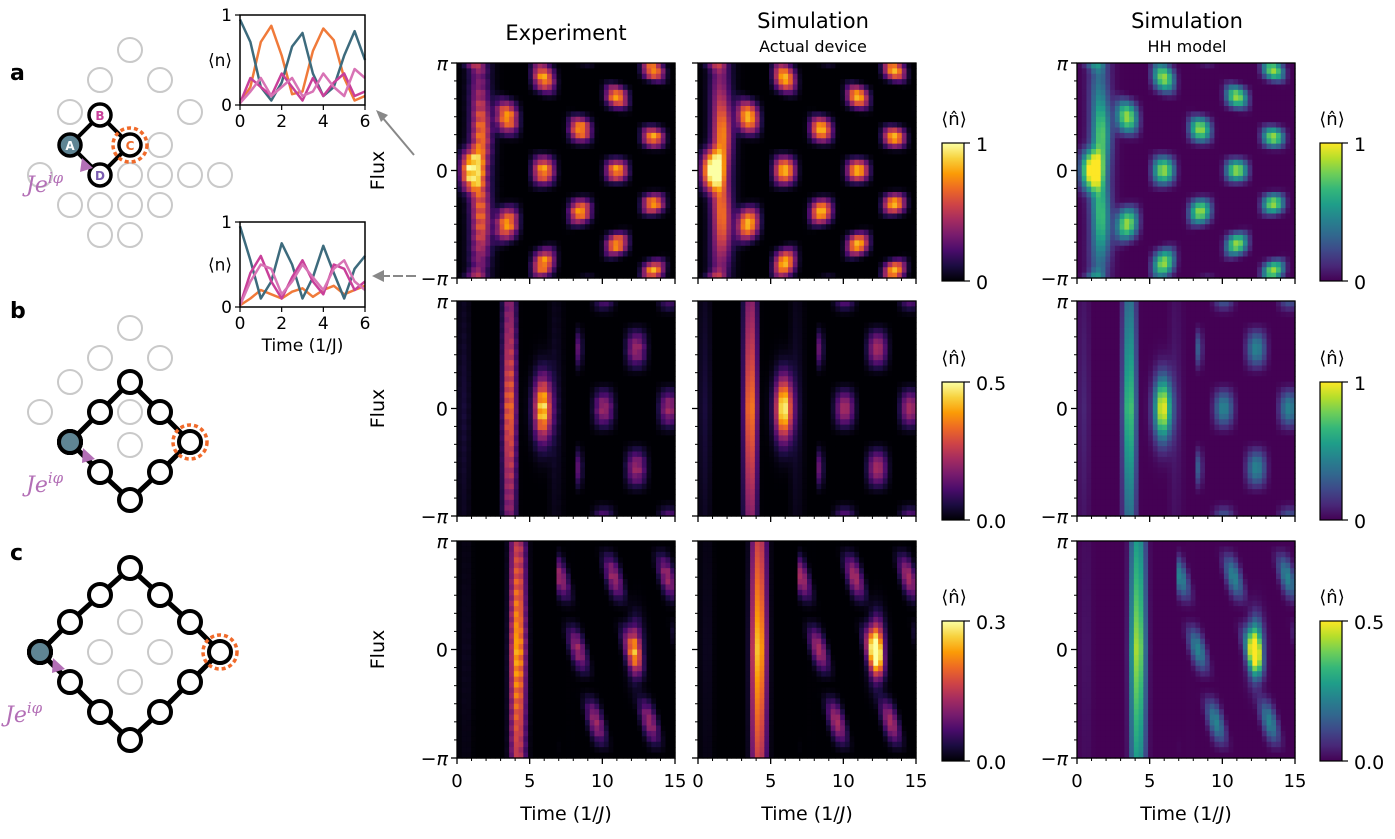 The height and width of the screenshot is (839, 1395). I want to click on site-label-c: C, so click(130, 146).